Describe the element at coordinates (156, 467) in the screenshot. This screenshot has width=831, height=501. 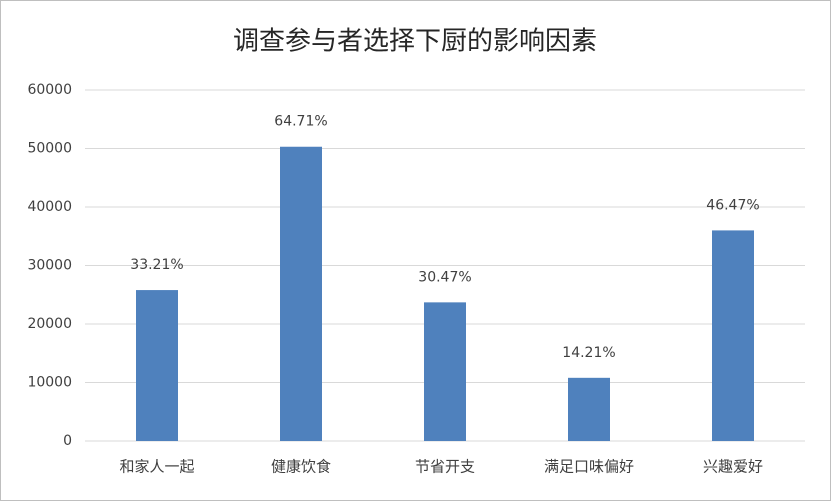
I see `x-tick-label: 和家人一起` at that location.